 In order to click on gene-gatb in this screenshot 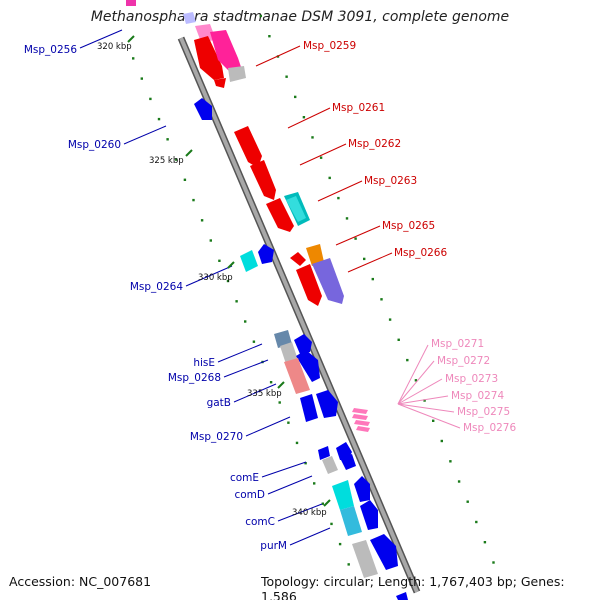, I will do `click(309, 408)`.